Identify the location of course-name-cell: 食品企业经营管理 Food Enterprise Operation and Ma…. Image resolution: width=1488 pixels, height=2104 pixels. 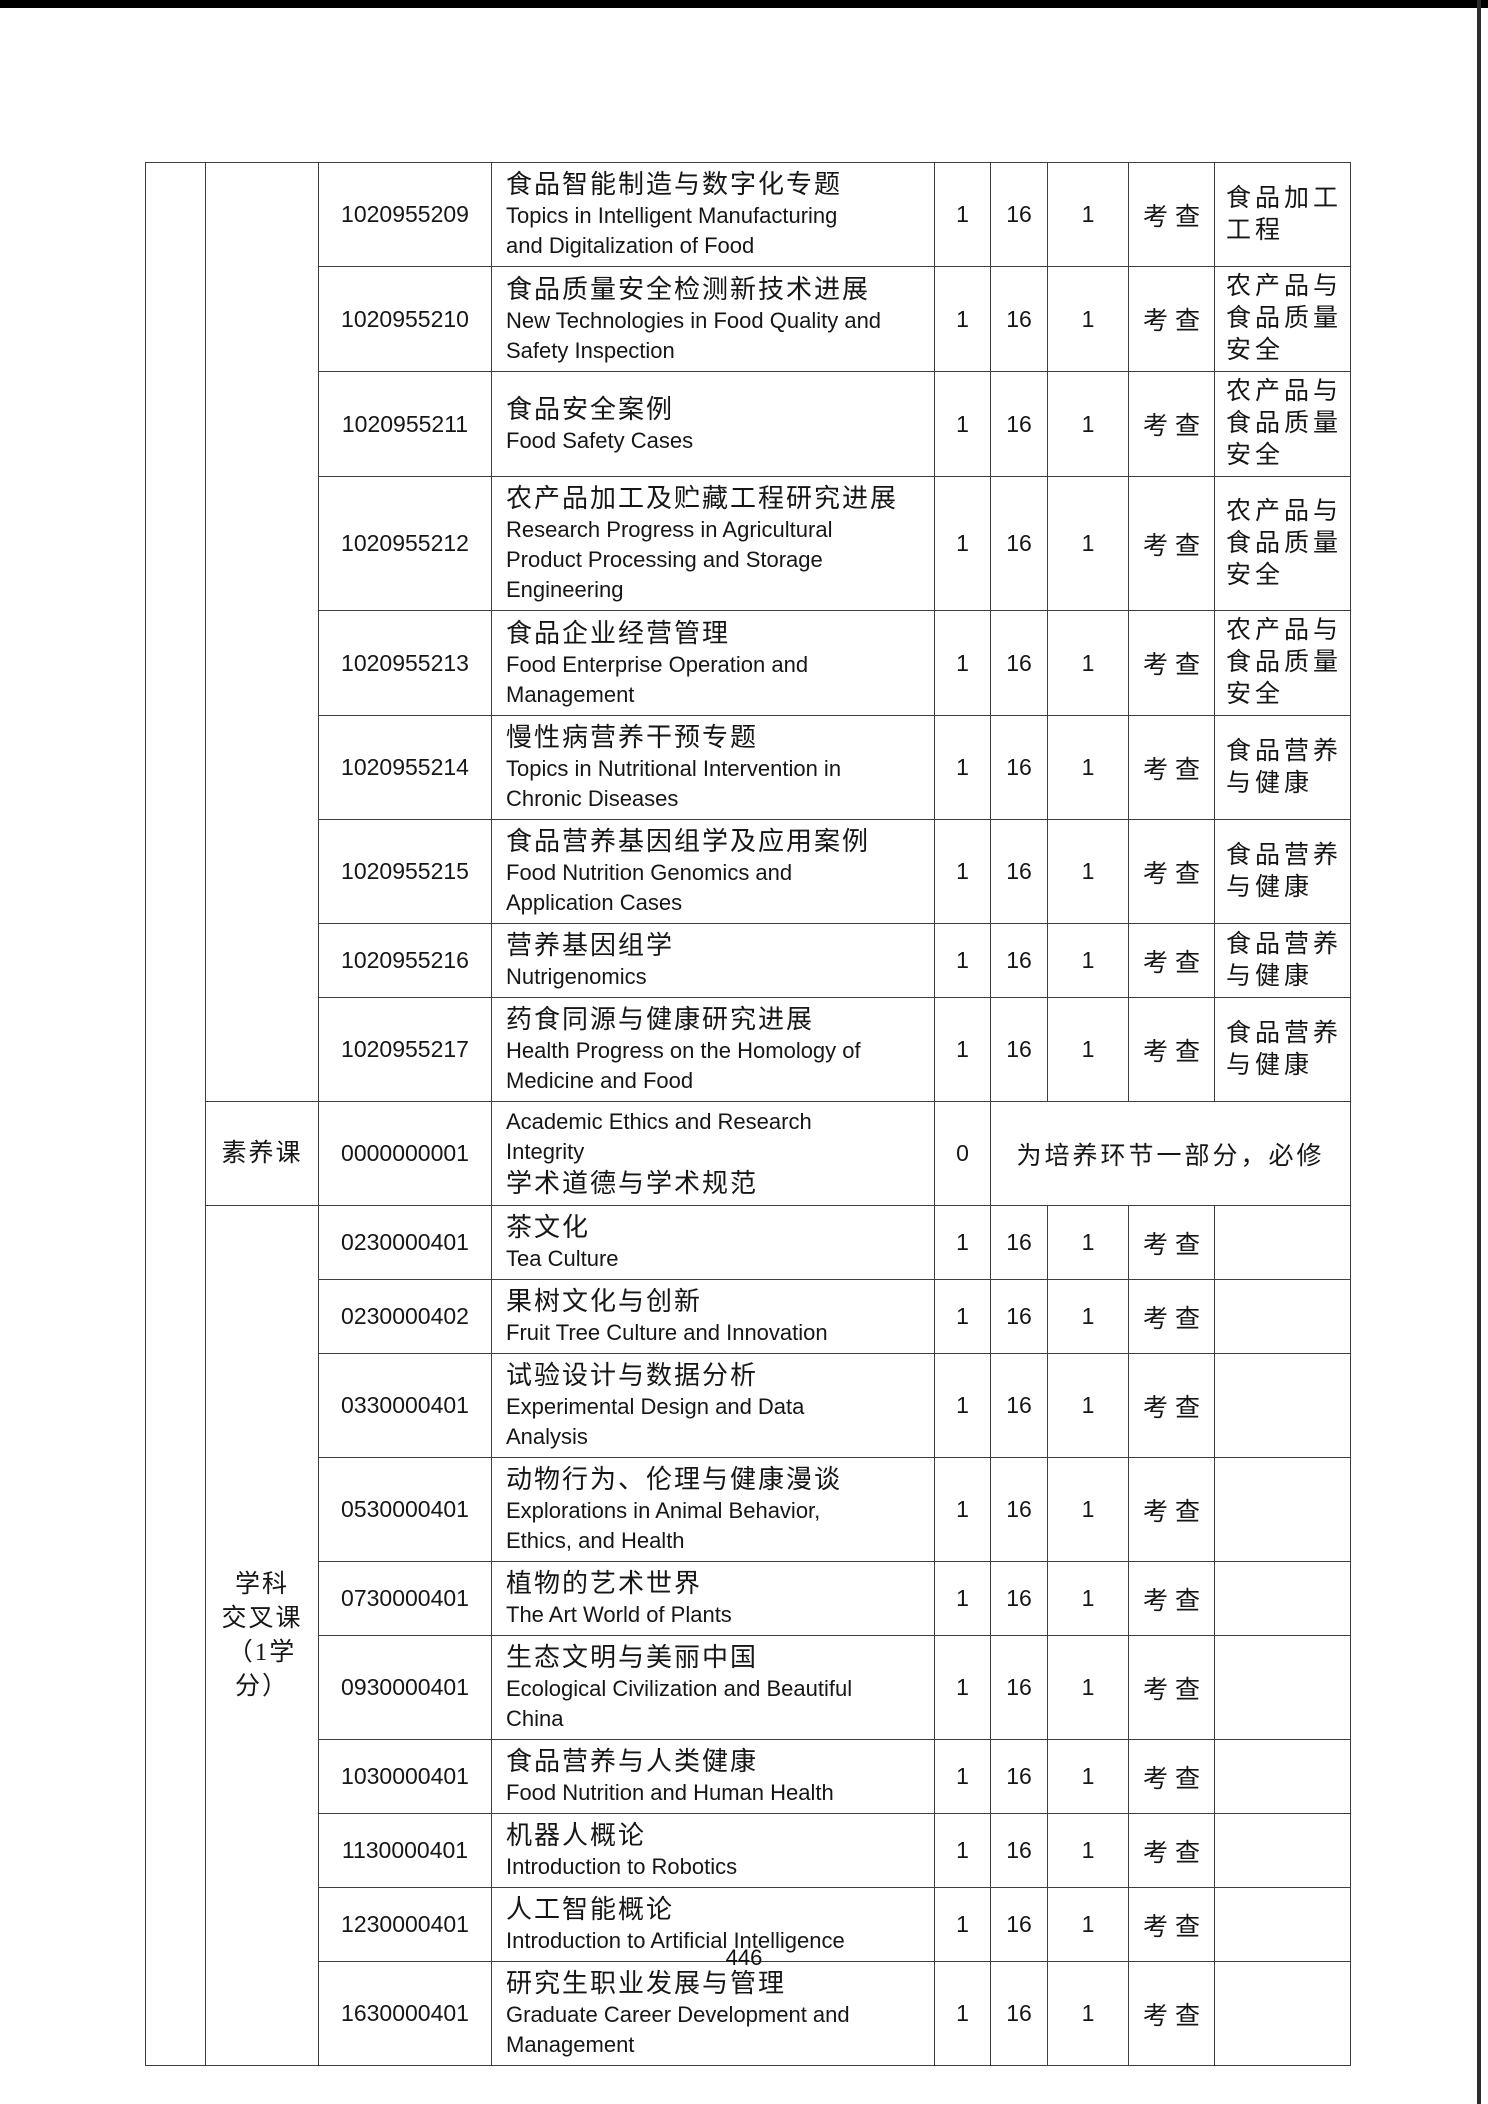
(713, 663).